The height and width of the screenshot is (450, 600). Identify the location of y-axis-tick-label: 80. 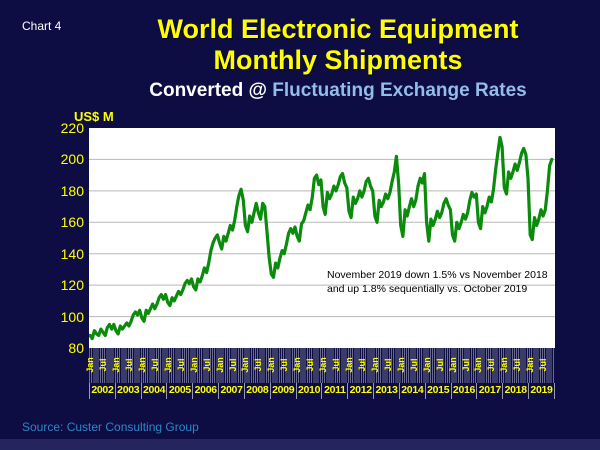
(76, 348).